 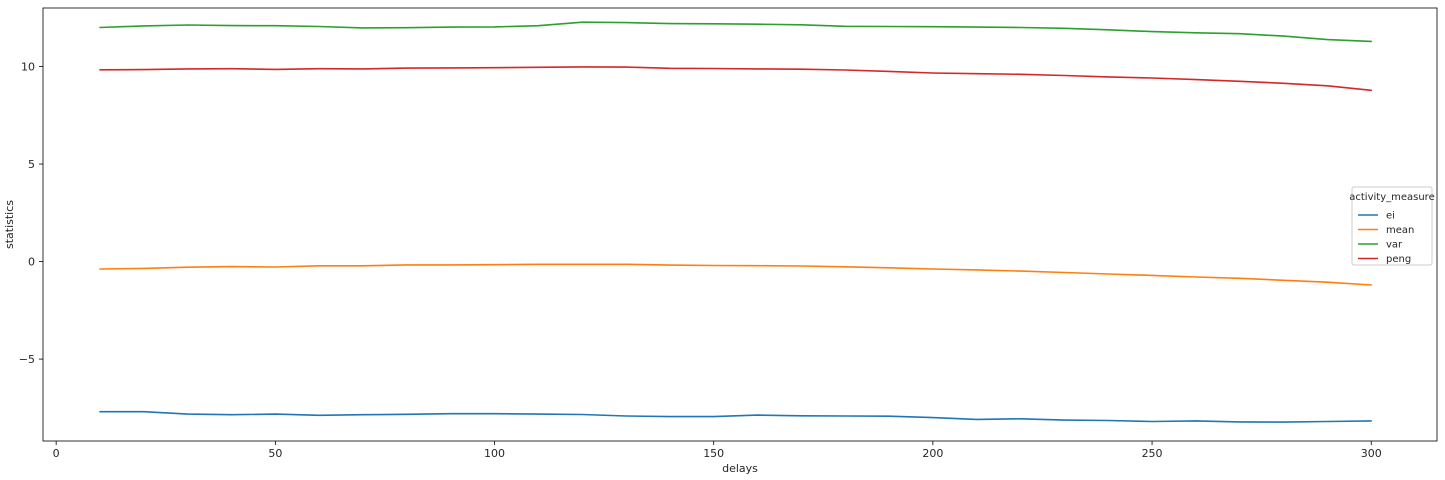 What do you see at coordinates (1371, 453) in the screenshot?
I see `x-tick-label: 300` at bounding box center [1371, 453].